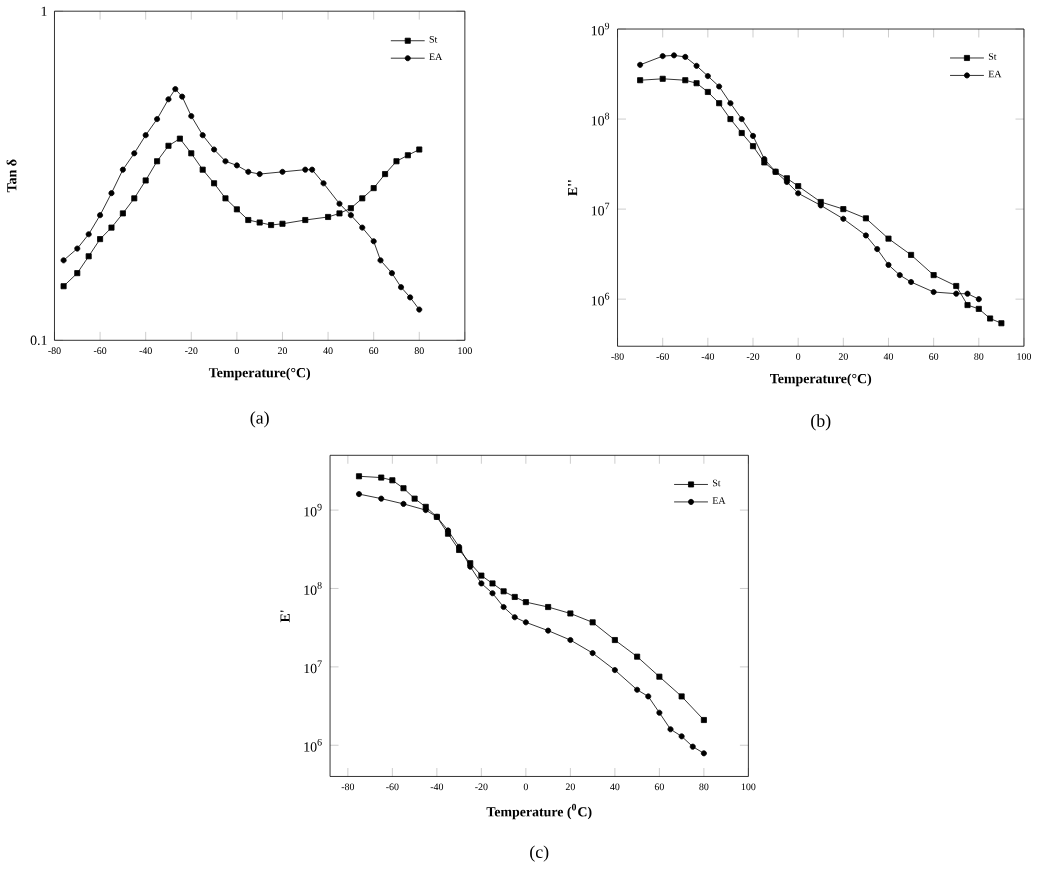  What do you see at coordinates (821, 422) in the screenshot?
I see `text: (b)` at bounding box center [821, 422].